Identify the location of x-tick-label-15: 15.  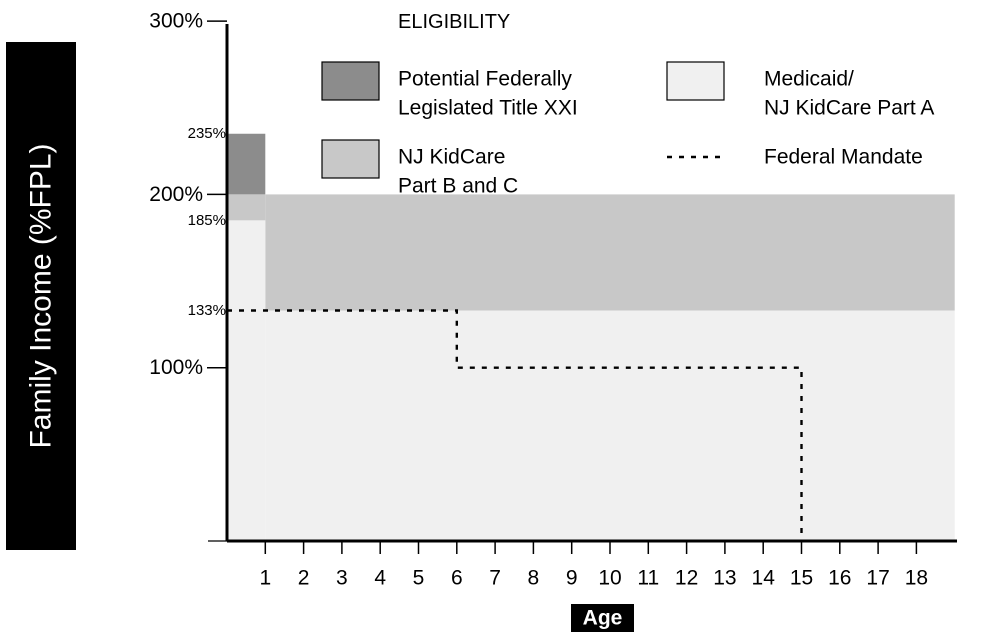
(801, 578).